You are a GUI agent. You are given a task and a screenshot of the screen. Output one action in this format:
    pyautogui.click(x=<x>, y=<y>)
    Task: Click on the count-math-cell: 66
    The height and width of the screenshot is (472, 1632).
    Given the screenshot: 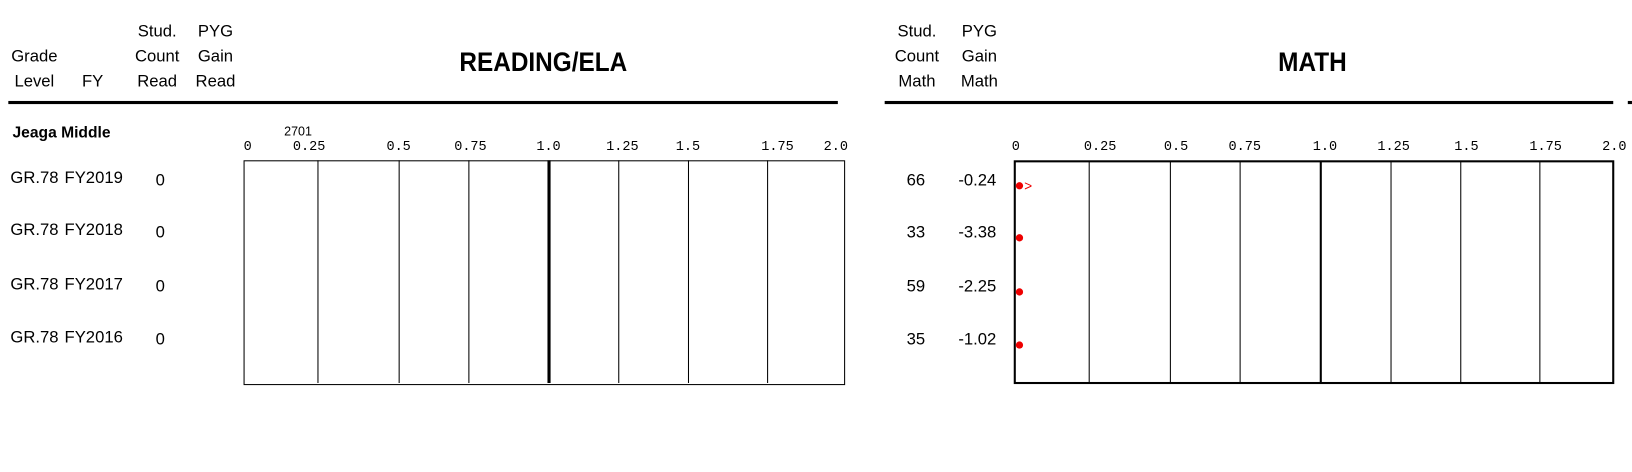 What is the action you would take?
    pyautogui.click(x=916, y=180)
    